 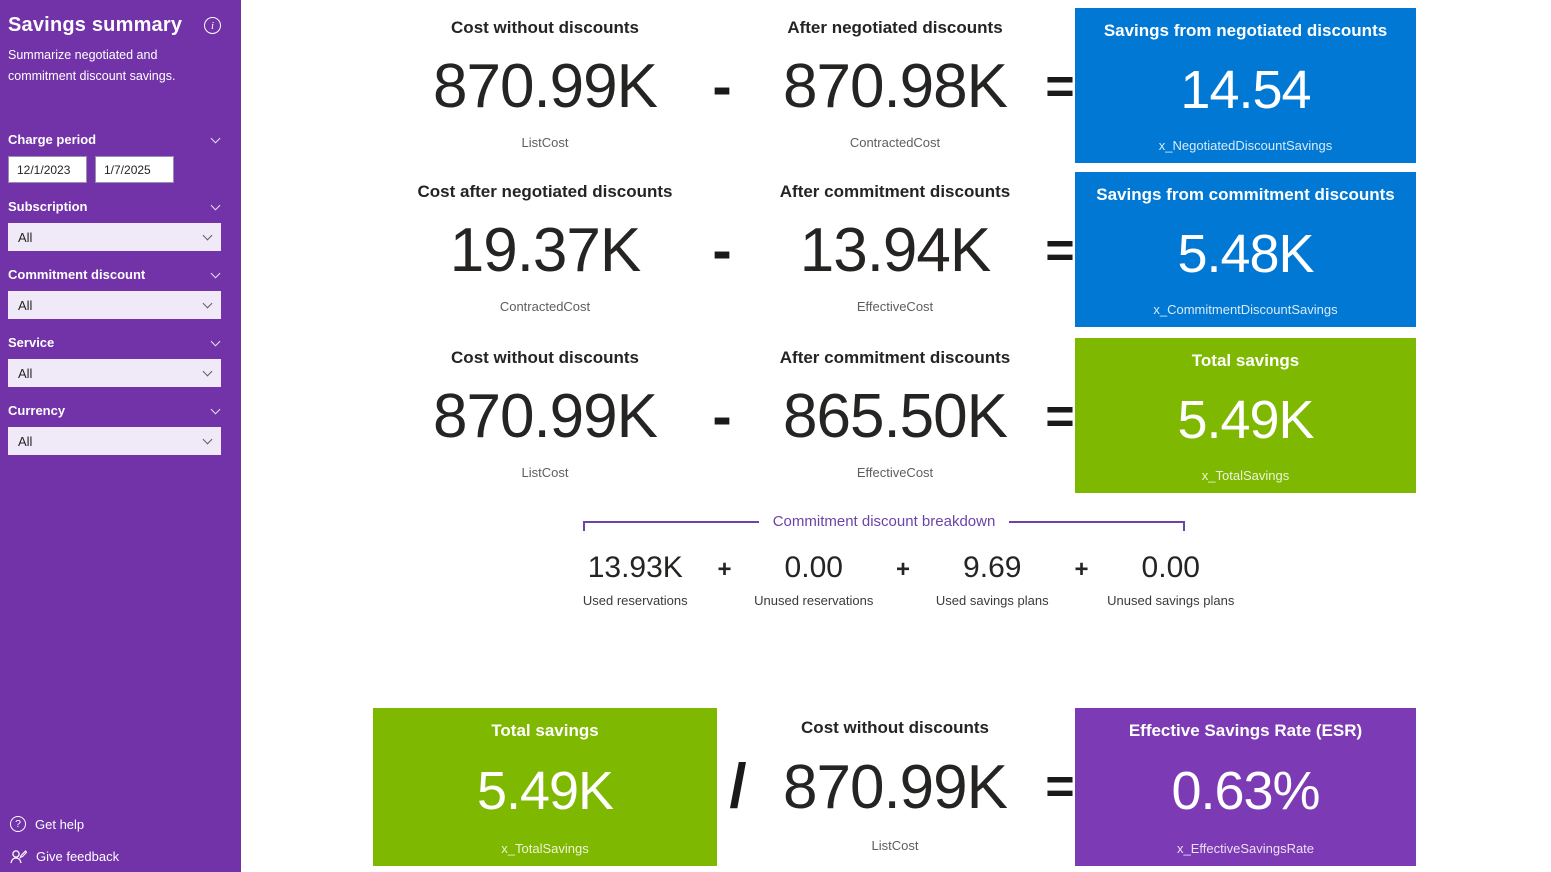 What do you see at coordinates (77, 275) in the screenshot?
I see `commitment-discount-label: Commitment discount` at bounding box center [77, 275].